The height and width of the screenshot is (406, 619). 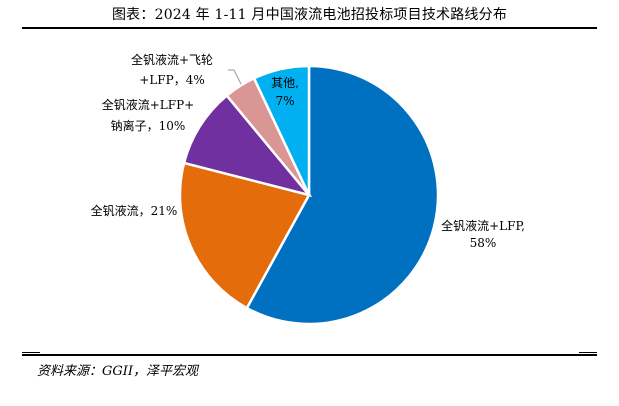 I want to click on bottom-left-tick, so click(x=31, y=352).